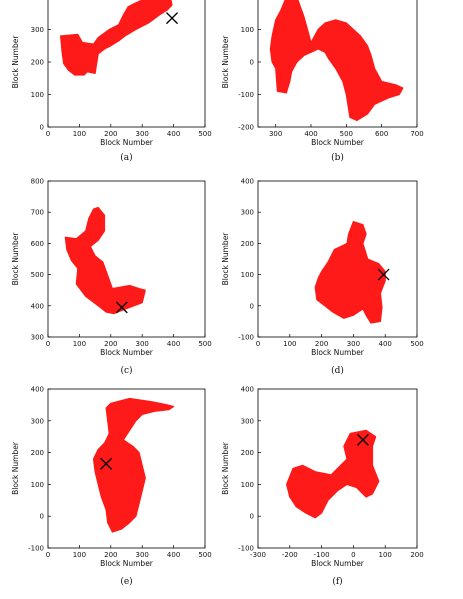  Describe the element at coordinates (290, 555) in the screenshot. I see `x-tick-label: -200` at that location.